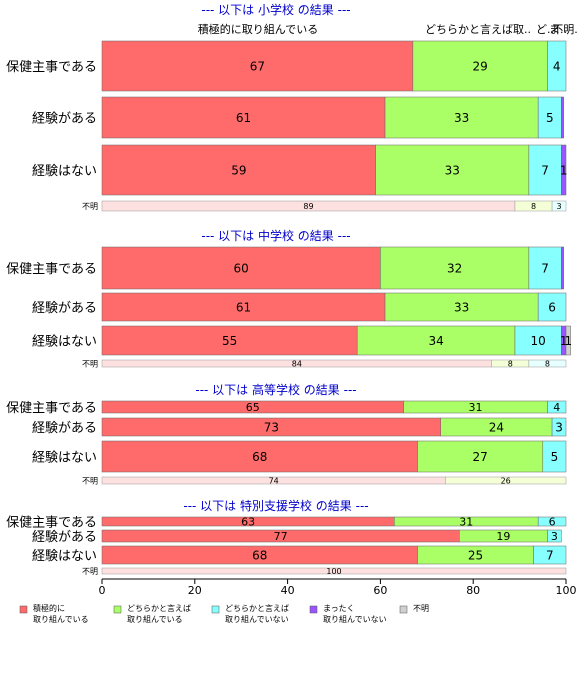 The height and width of the screenshot is (694, 580). I want to click on top-category-label: ど.., so click(545, 29).